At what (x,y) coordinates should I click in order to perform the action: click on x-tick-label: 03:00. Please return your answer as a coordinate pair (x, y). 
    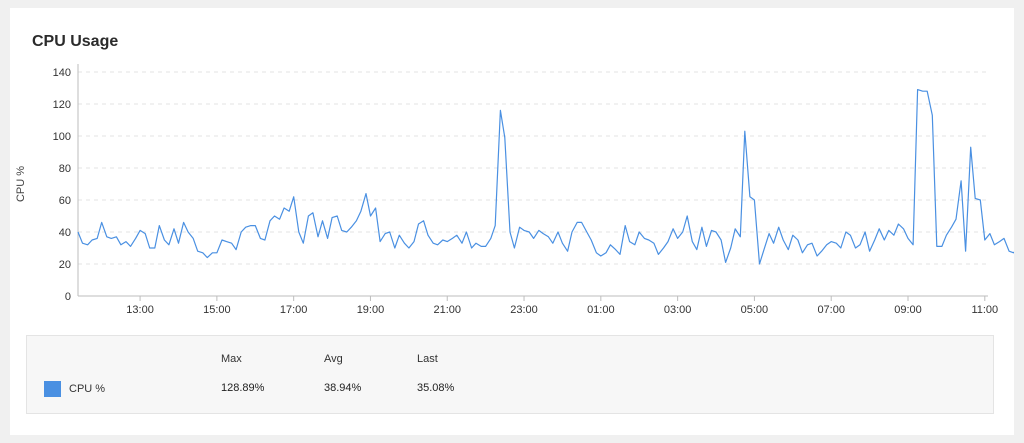
    Looking at the image, I should click on (678, 310).